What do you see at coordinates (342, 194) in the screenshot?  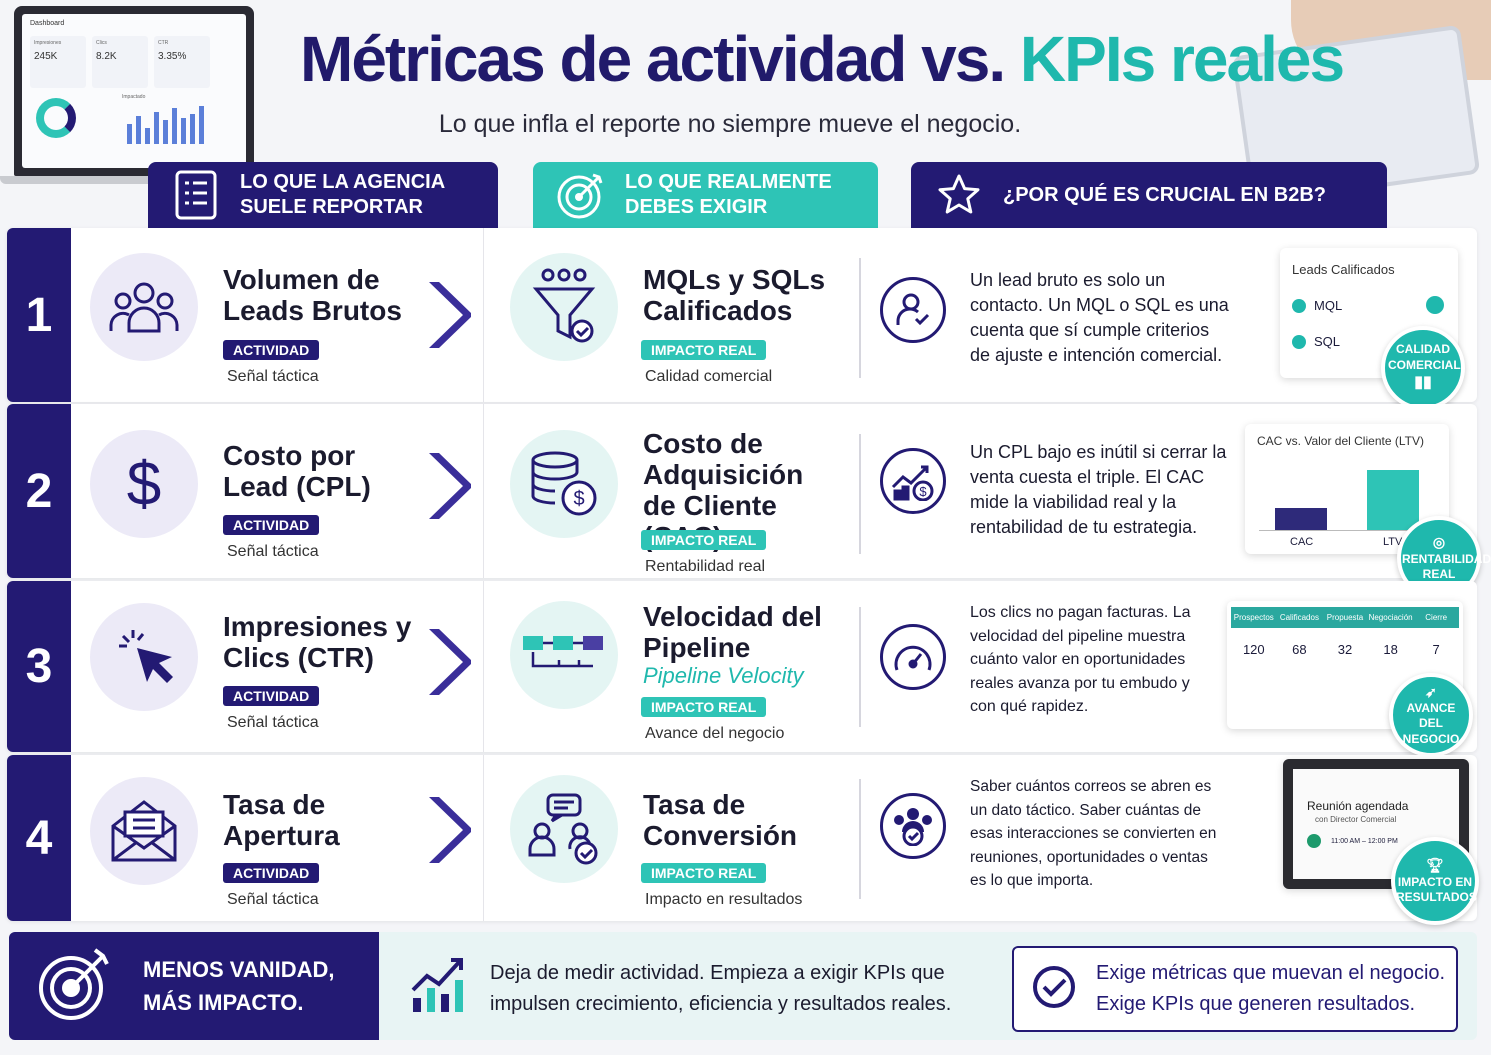 I see `column-header-label: LO QUE LA AGENCIA SUELE REPORTAR` at bounding box center [342, 194].